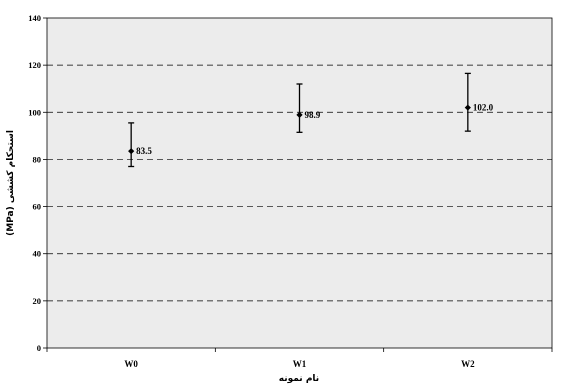 The image size is (565, 385). Describe the element at coordinates (144, 151) in the screenshot. I see `data-label: 83.5` at that location.